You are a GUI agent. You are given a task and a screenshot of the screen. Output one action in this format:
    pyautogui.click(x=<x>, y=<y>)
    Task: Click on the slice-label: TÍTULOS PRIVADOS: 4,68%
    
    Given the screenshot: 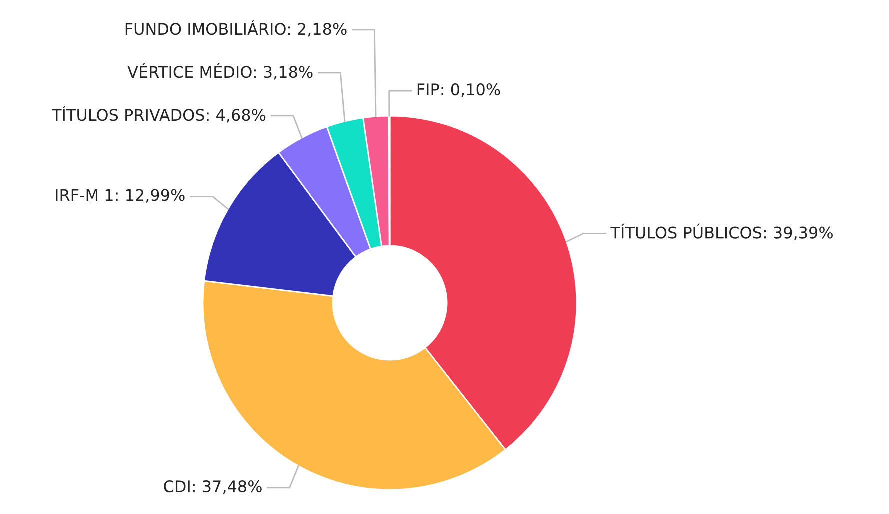 What is the action you would take?
    pyautogui.click(x=159, y=114)
    